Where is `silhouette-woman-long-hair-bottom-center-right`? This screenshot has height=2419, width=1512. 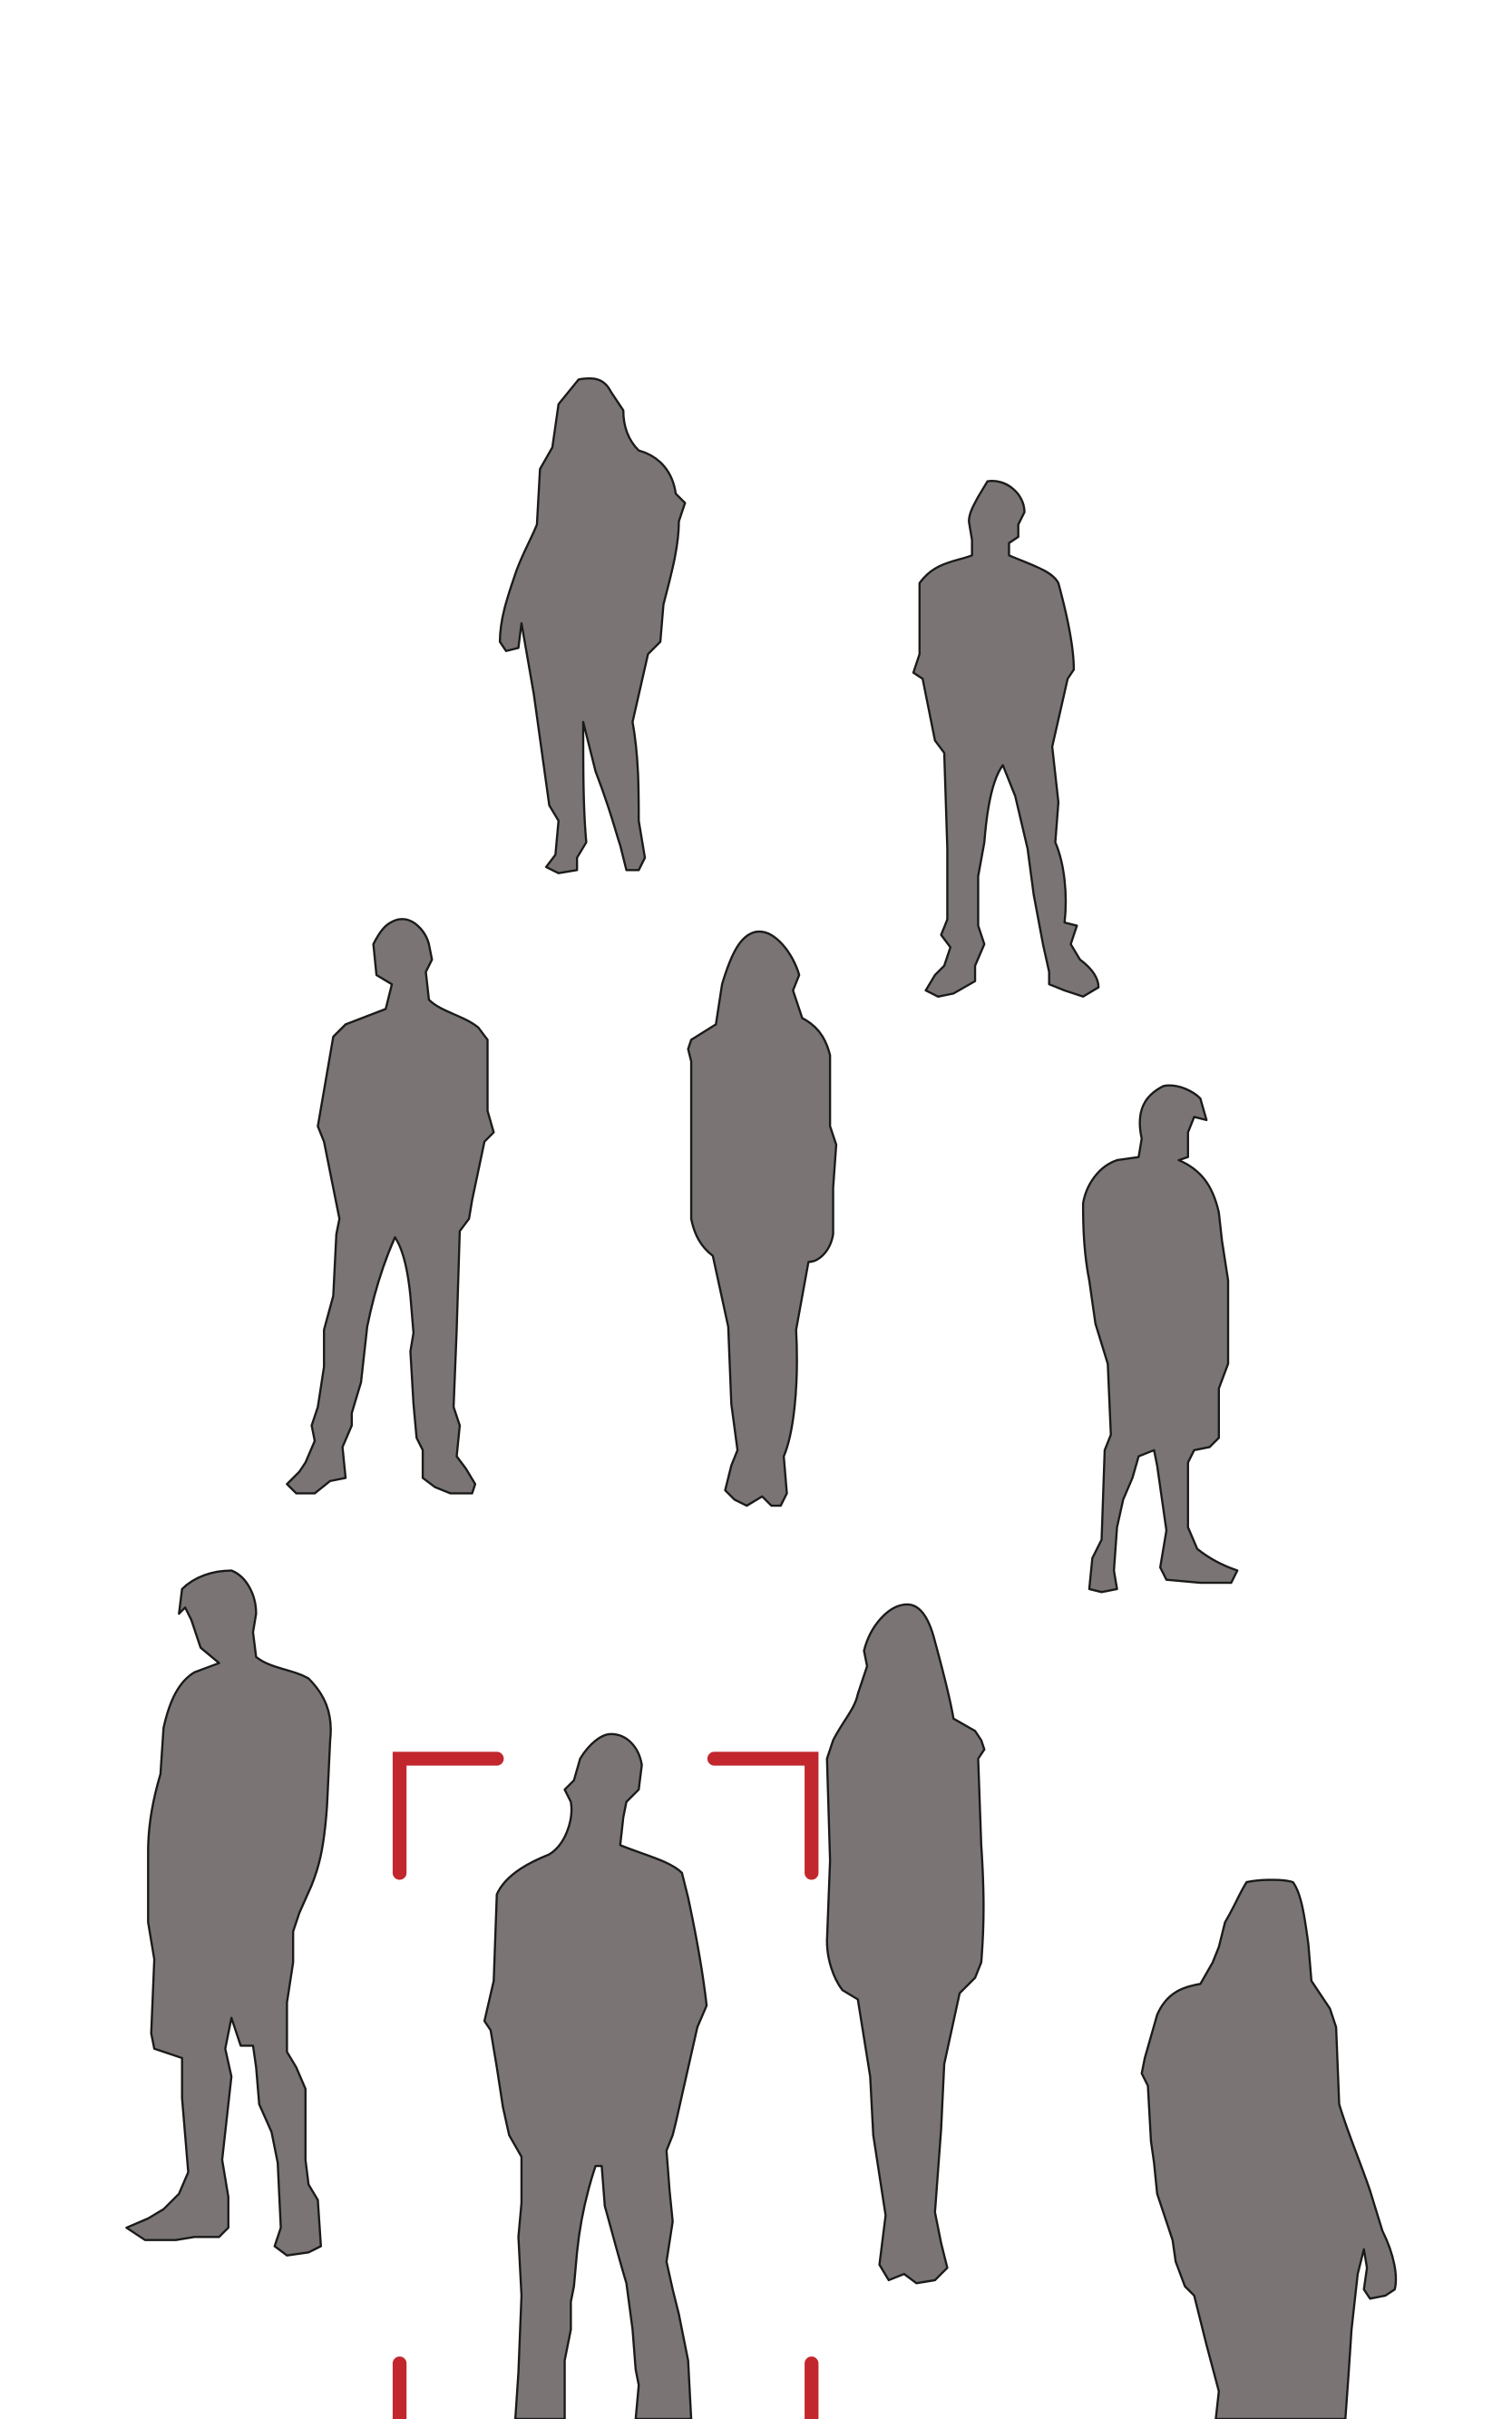 silhouette-woman-long-hair-bottom-center-right is located at coordinates (905, 1944).